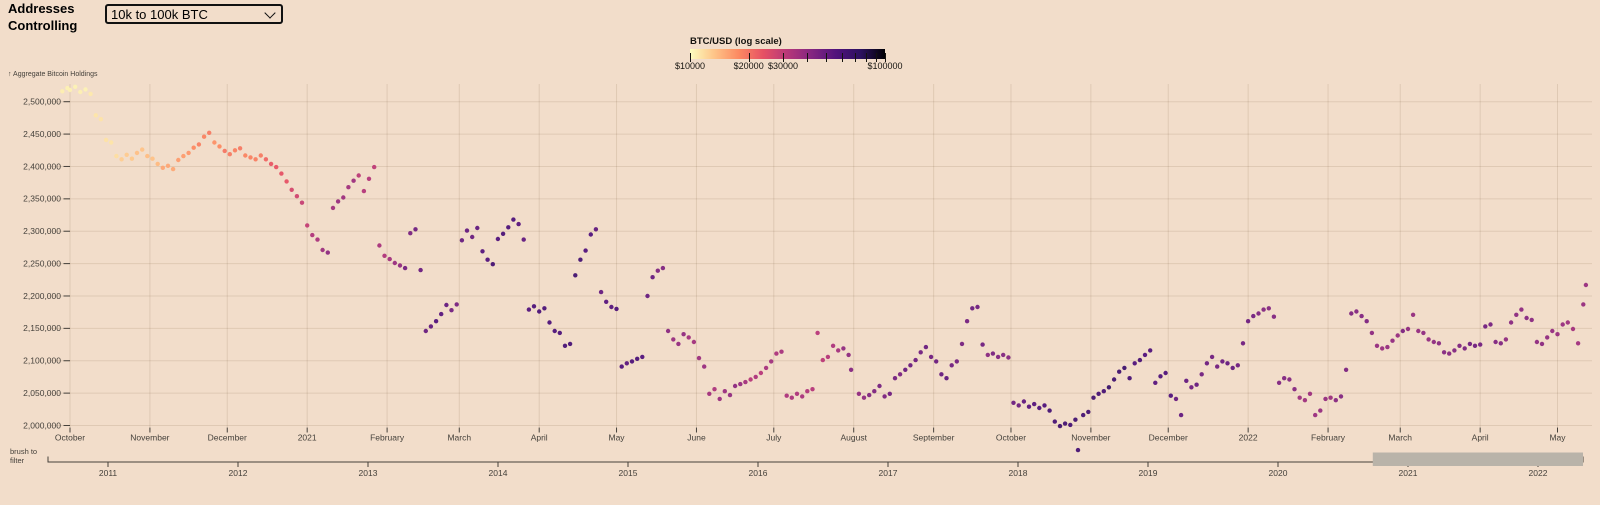 This screenshot has height=505, width=1600. What do you see at coordinates (498, 473) in the screenshot?
I see `svg-text: 2014` at bounding box center [498, 473].